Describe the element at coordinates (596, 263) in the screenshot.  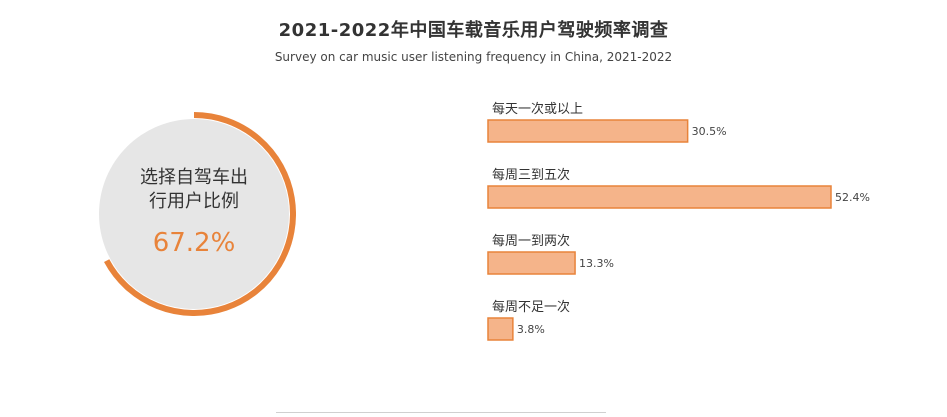
I see `bar-value-label: 13.3%` at that location.